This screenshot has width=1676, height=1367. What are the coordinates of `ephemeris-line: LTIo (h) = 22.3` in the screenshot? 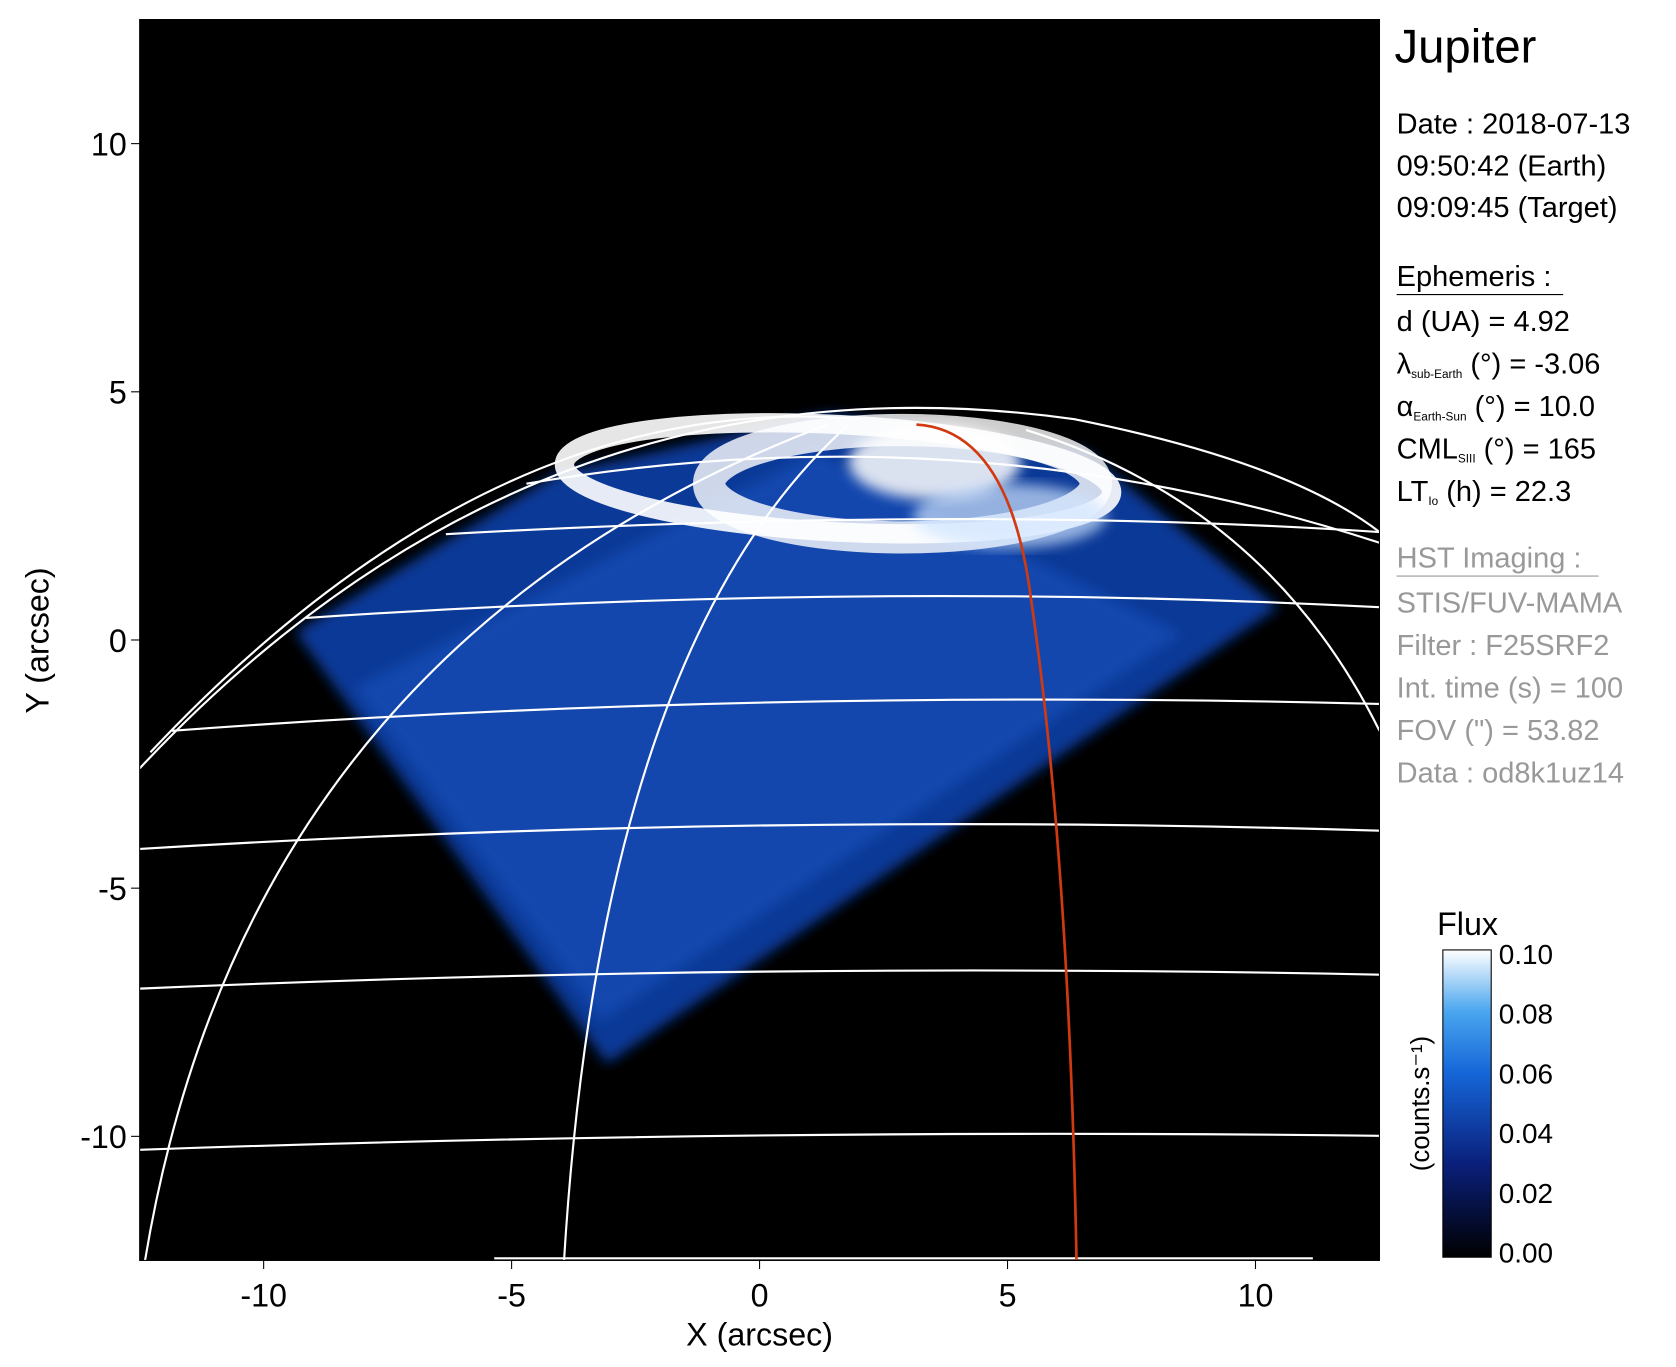 It's located at (1484, 492).